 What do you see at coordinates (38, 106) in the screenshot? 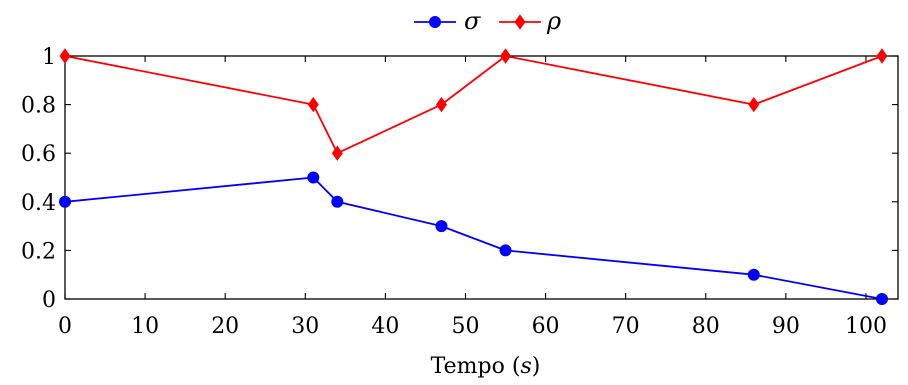
I see `y-tick-label: 0.8` at bounding box center [38, 106].